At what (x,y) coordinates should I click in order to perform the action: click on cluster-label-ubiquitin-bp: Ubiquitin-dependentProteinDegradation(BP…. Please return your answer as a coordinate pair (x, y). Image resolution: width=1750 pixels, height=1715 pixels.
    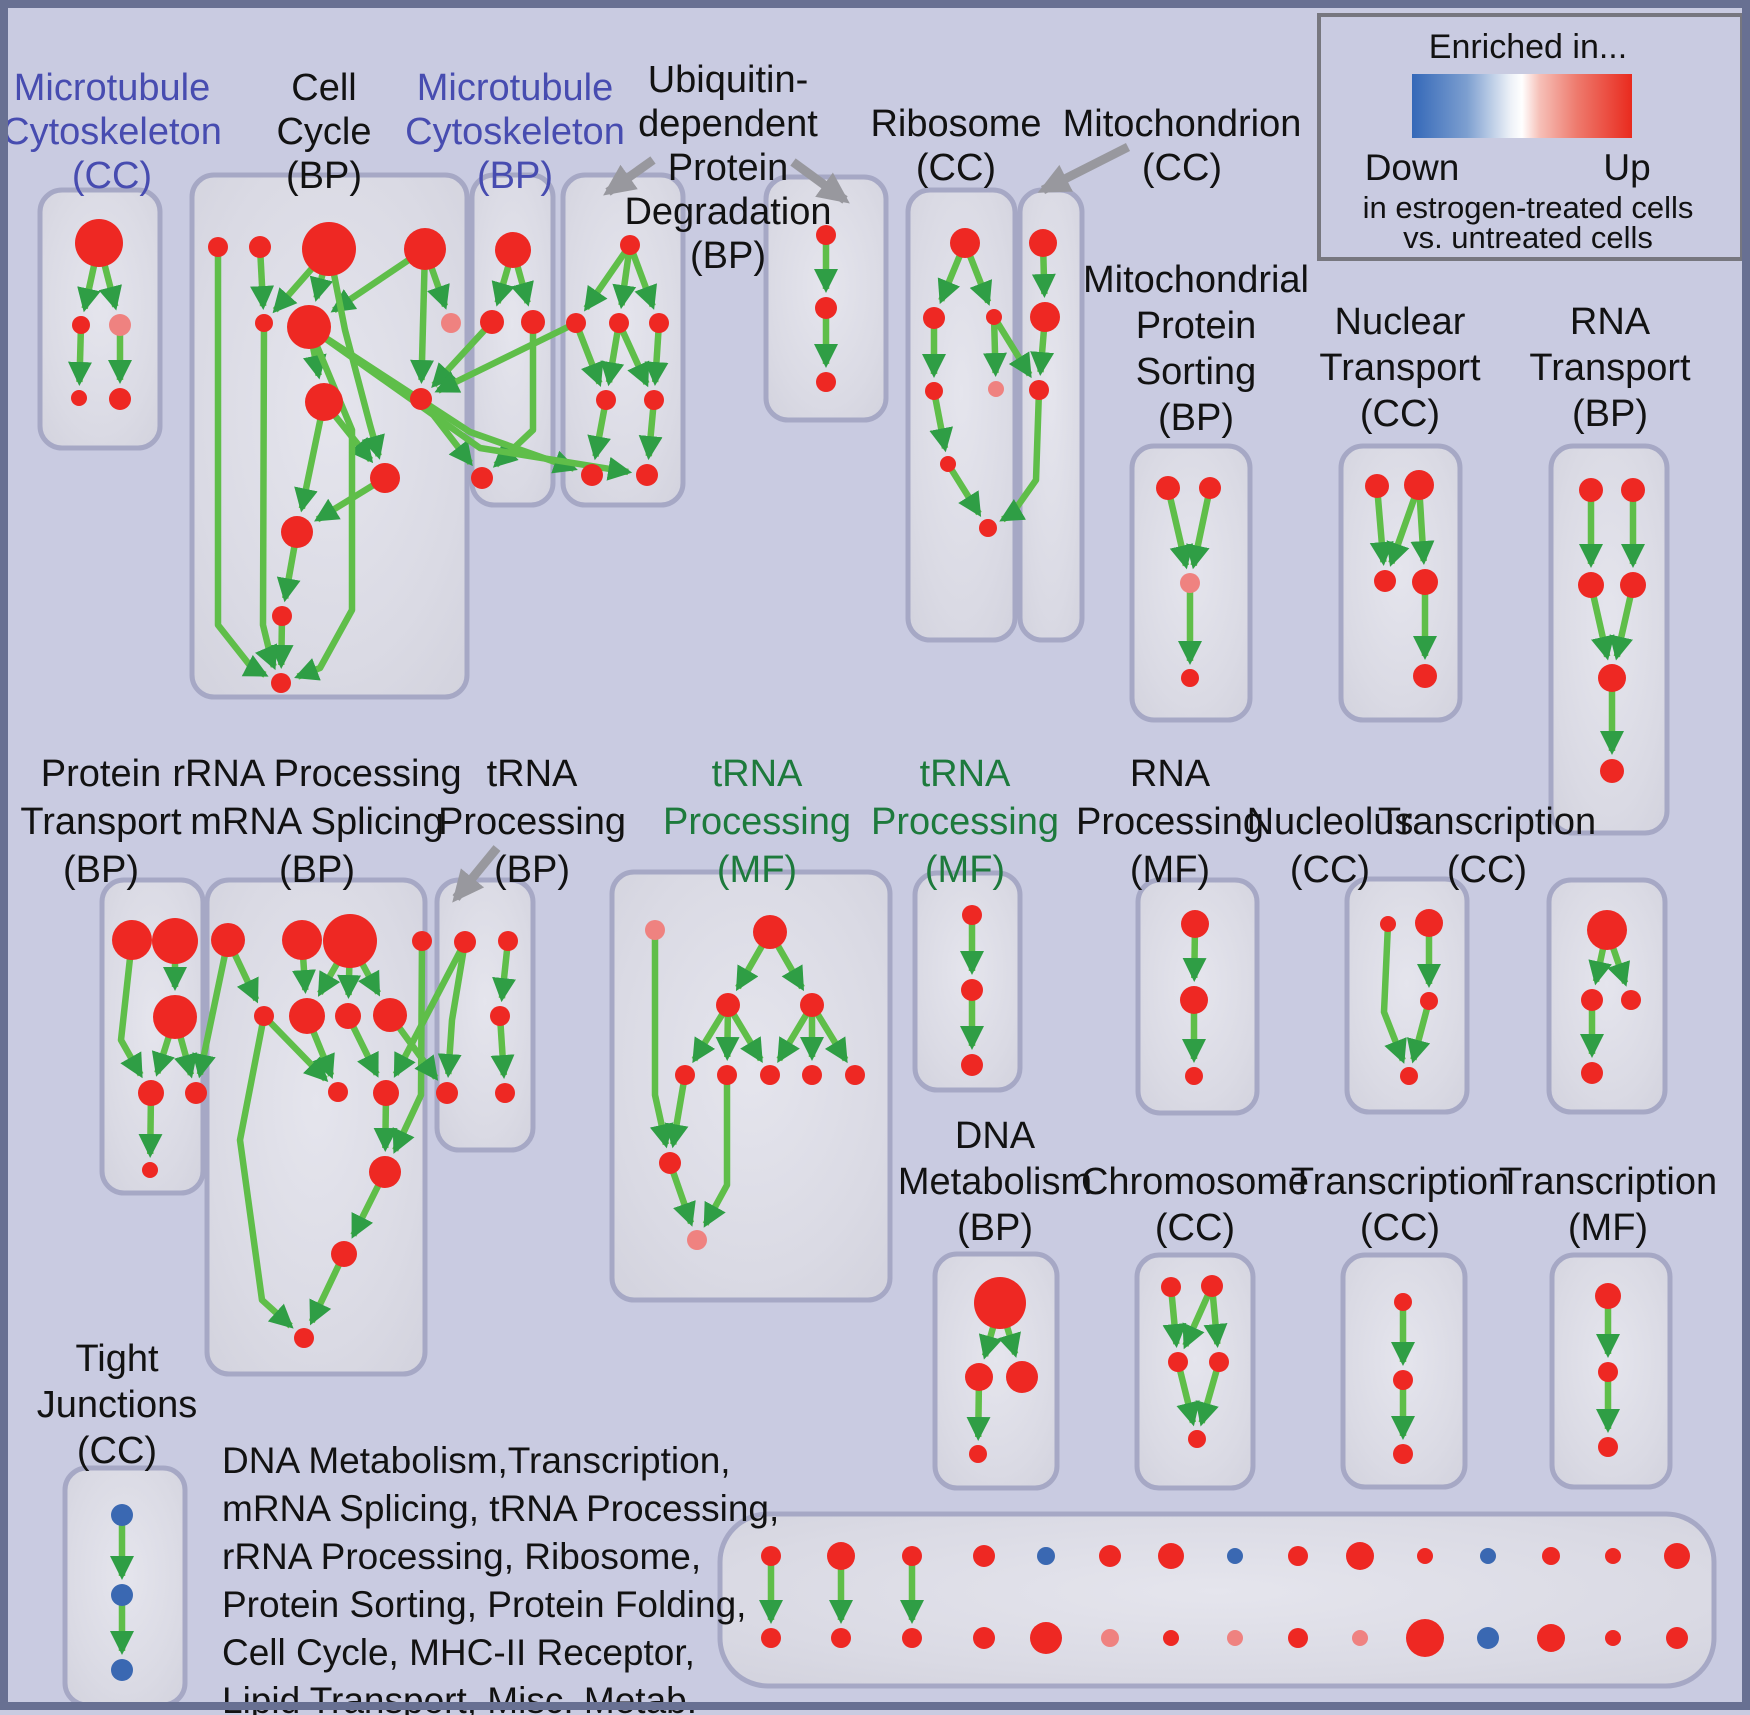
    Looking at the image, I should click on (727, 168).